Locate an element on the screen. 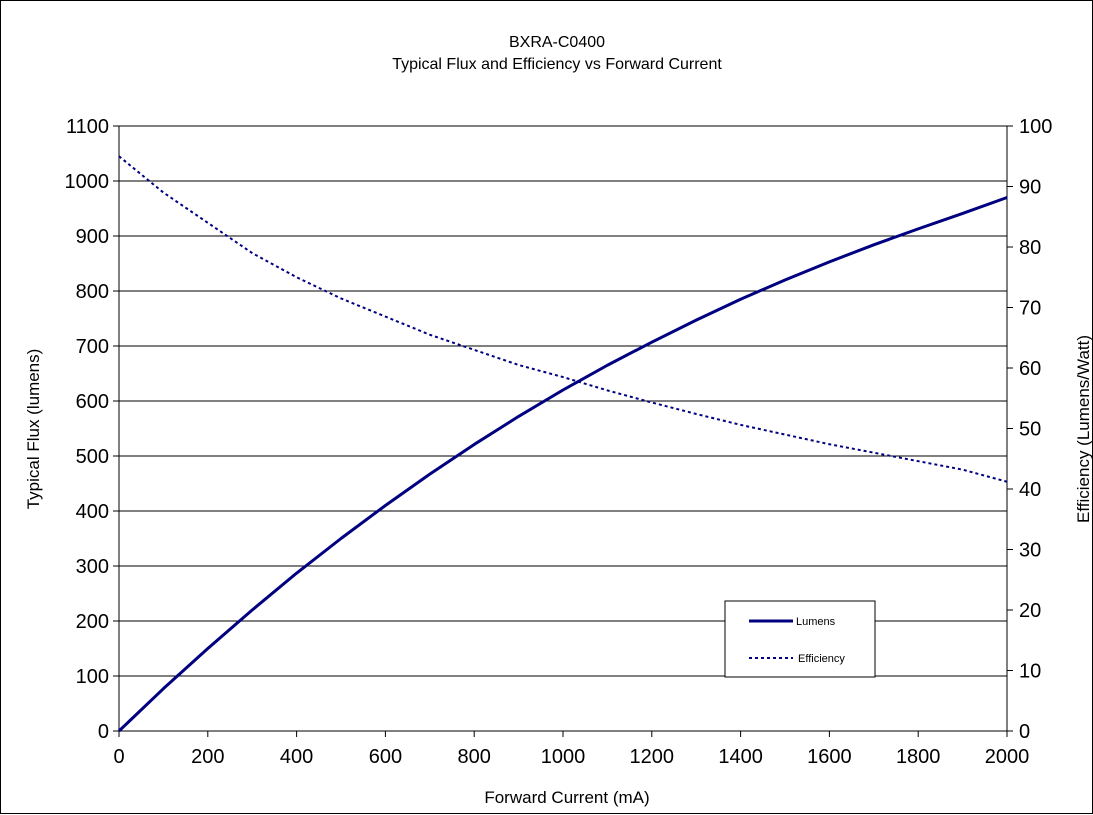 The height and width of the screenshot is (815, 1093). x-tick-label: 1400 is located at coordinates (740, 757).